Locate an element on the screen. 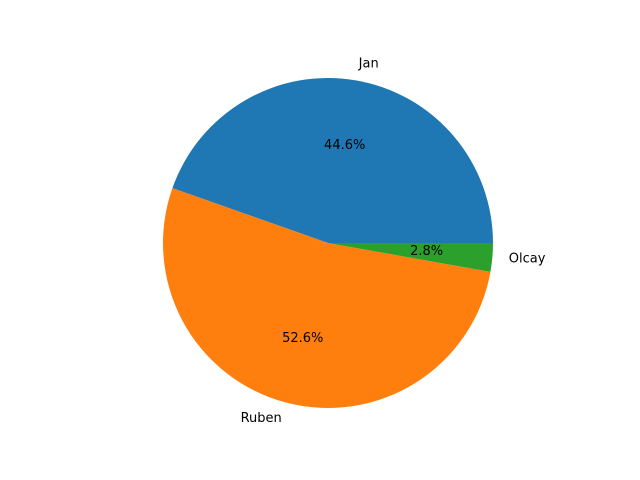 This screenshot has height=480, width=640. pie-slice-olcay is located at coordinates (410, 257).